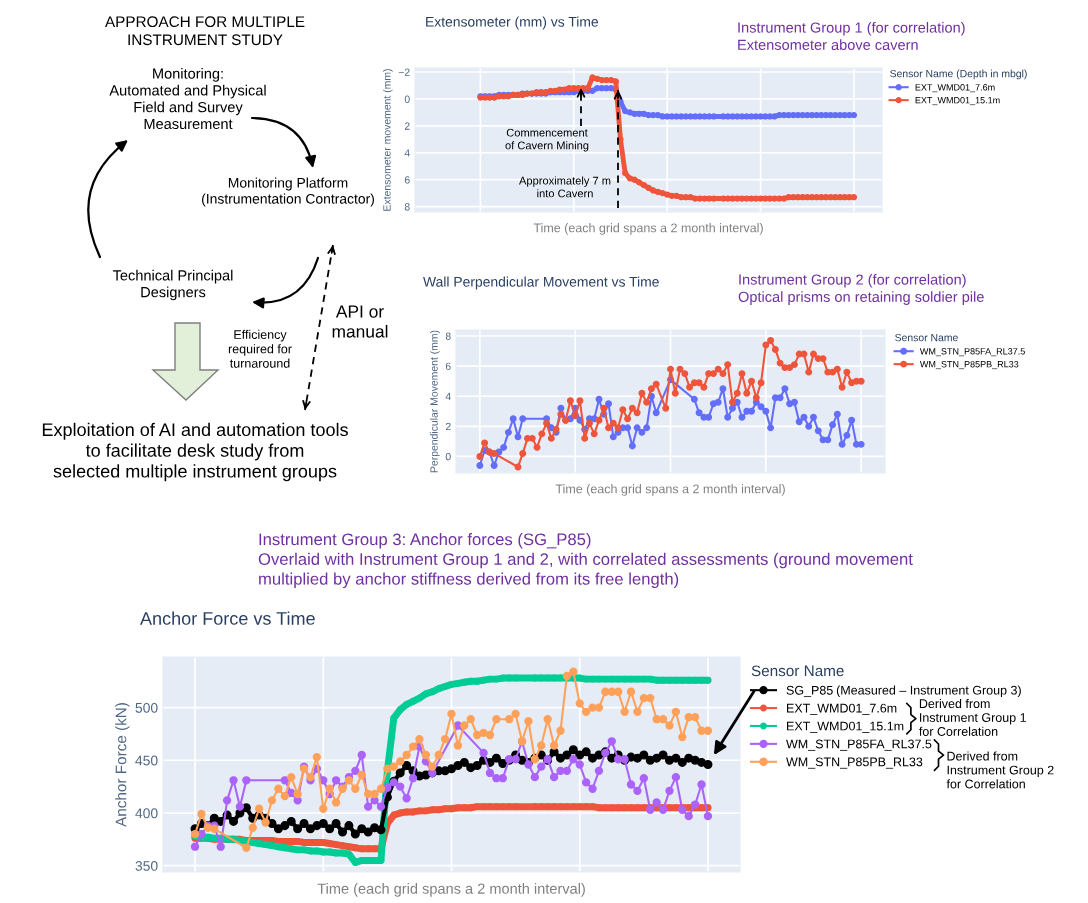 This screenshot has height=903, width=1088. Describe the element at coordinates (146, 707) in the screenshot. I see `y-tick-label: 500` at that location.